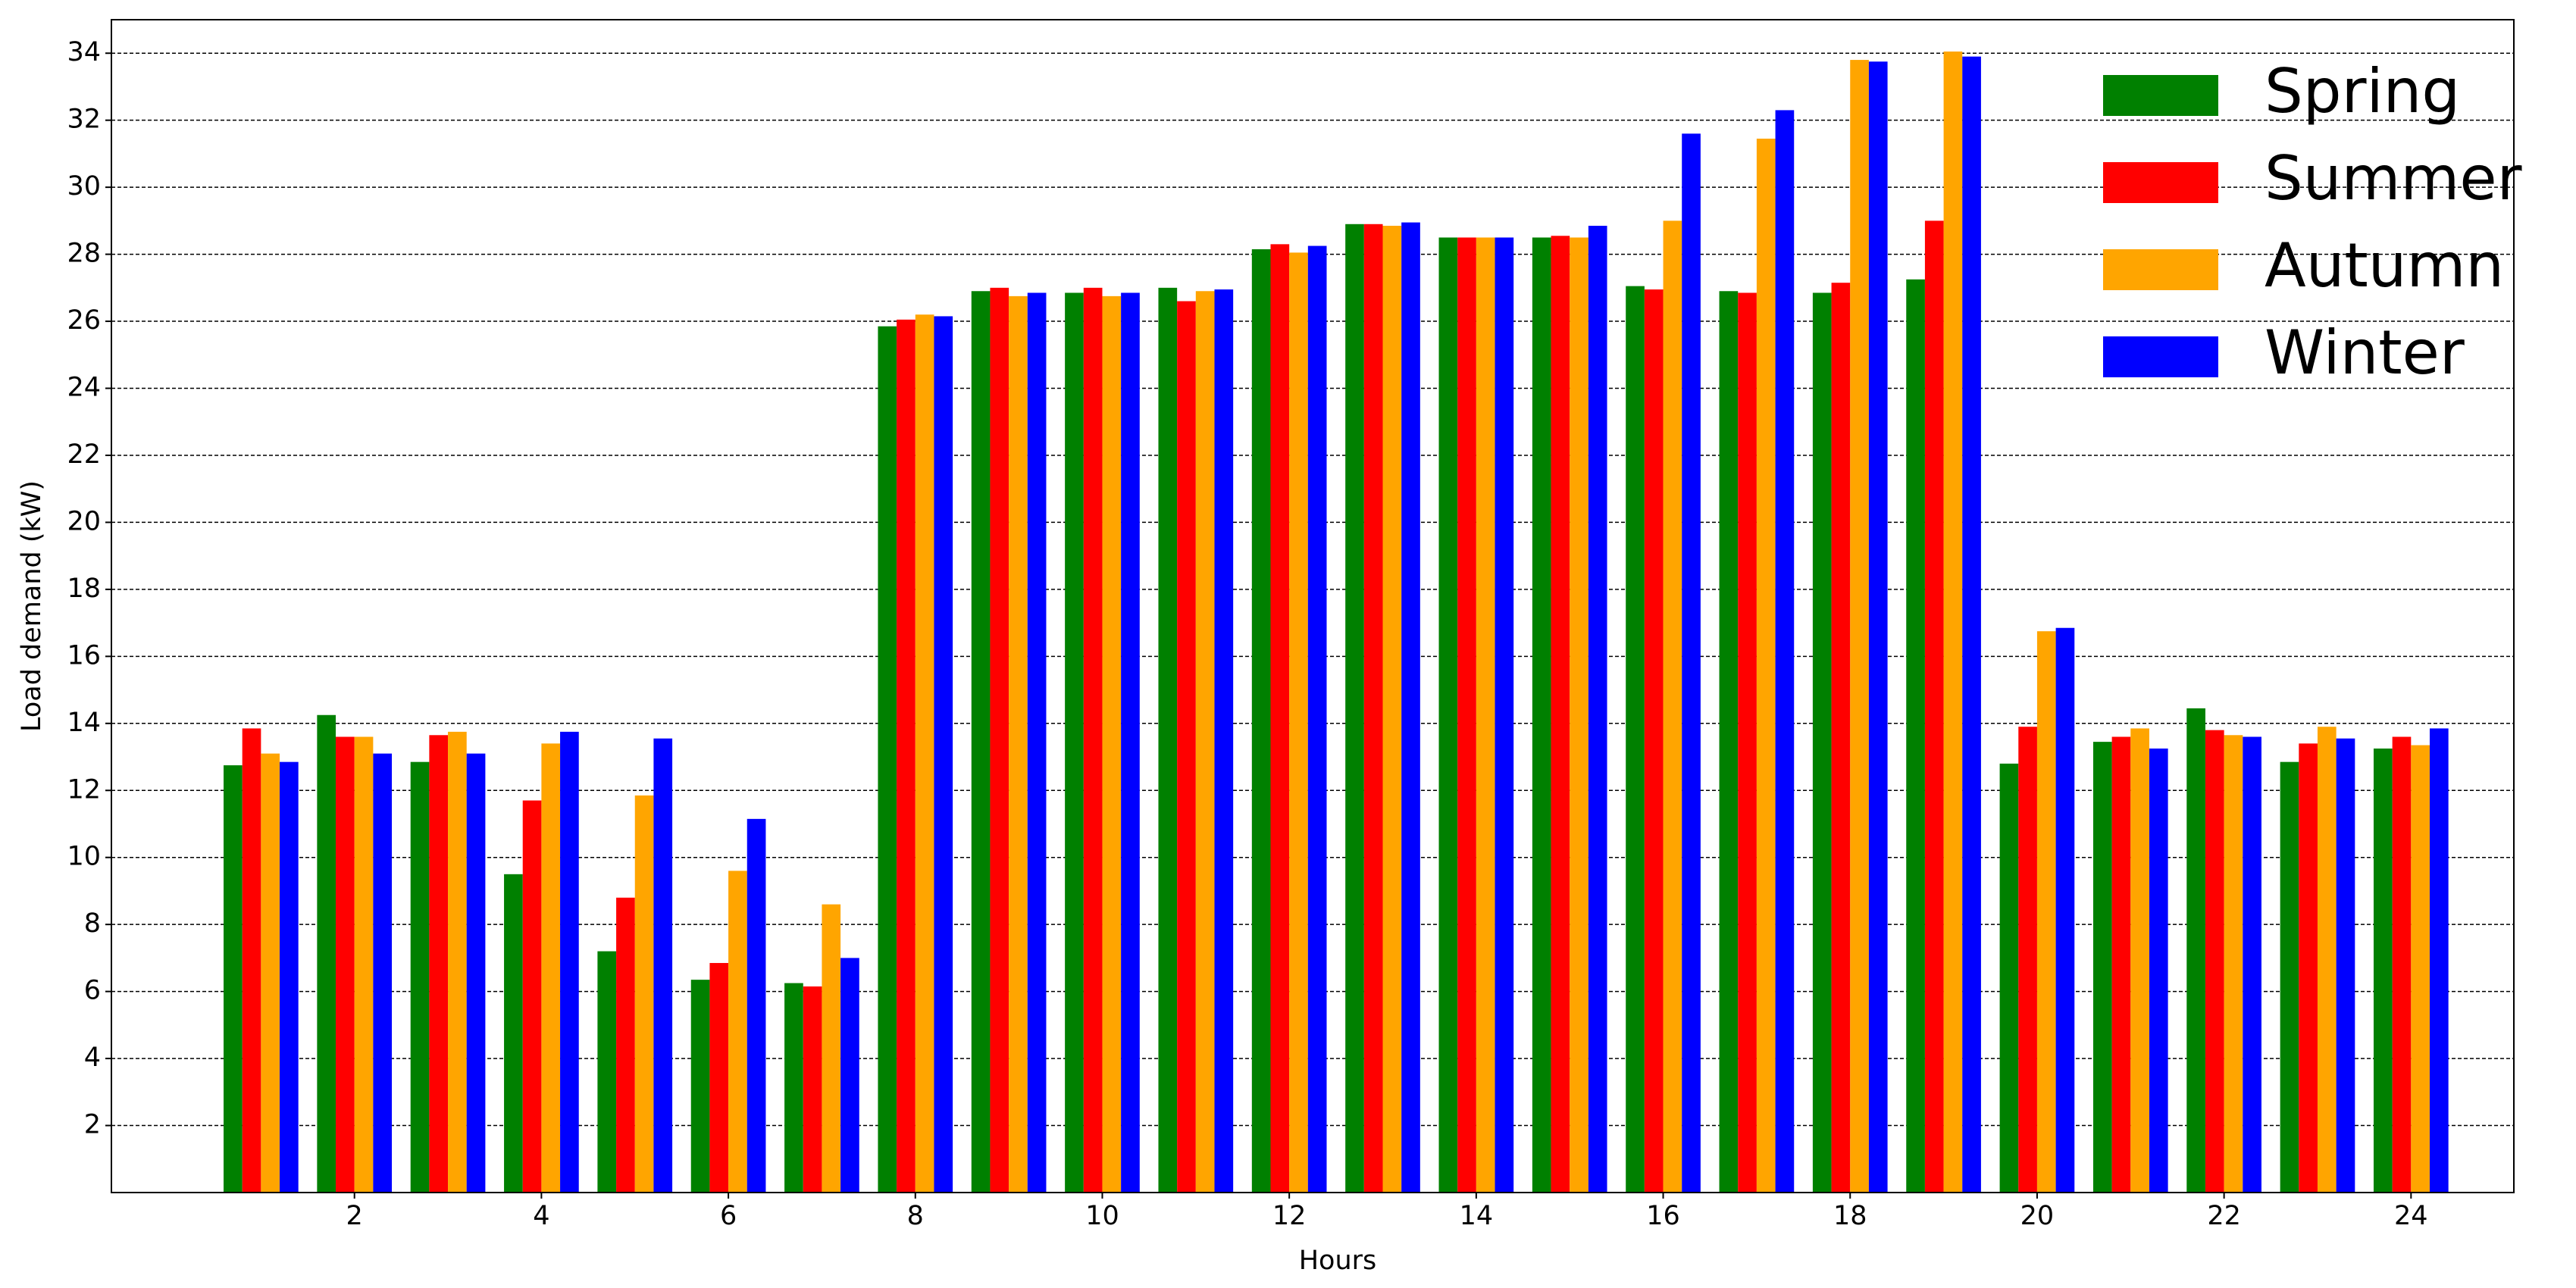  Describe the element at coordinates (1477, 1216) in the screenshot. I see `x-tick-label: 14` at that location.